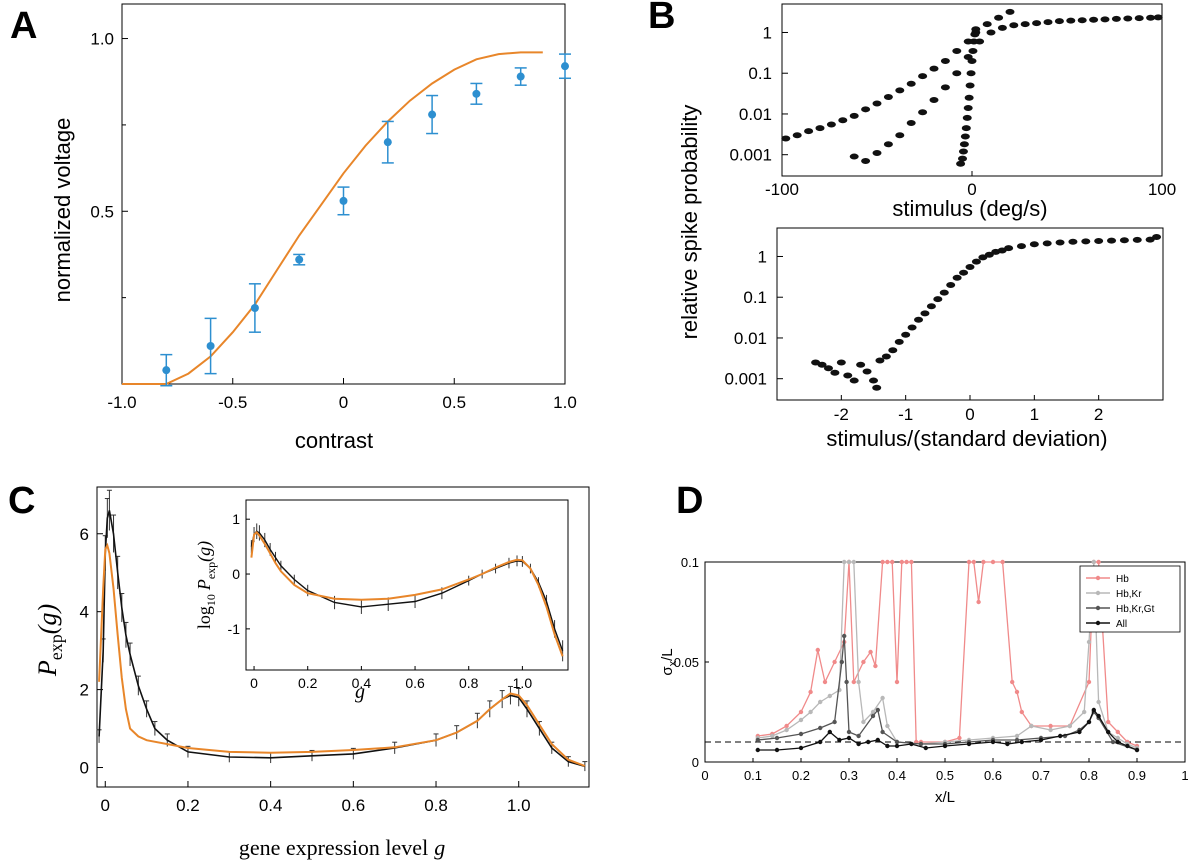 The height and width of the screenshot is (866, 1195). What do you see at coordinates (469, 683) in the screenshot?
I see `inset-x-tick-label: 0.8` at bounding box center [469, 683].